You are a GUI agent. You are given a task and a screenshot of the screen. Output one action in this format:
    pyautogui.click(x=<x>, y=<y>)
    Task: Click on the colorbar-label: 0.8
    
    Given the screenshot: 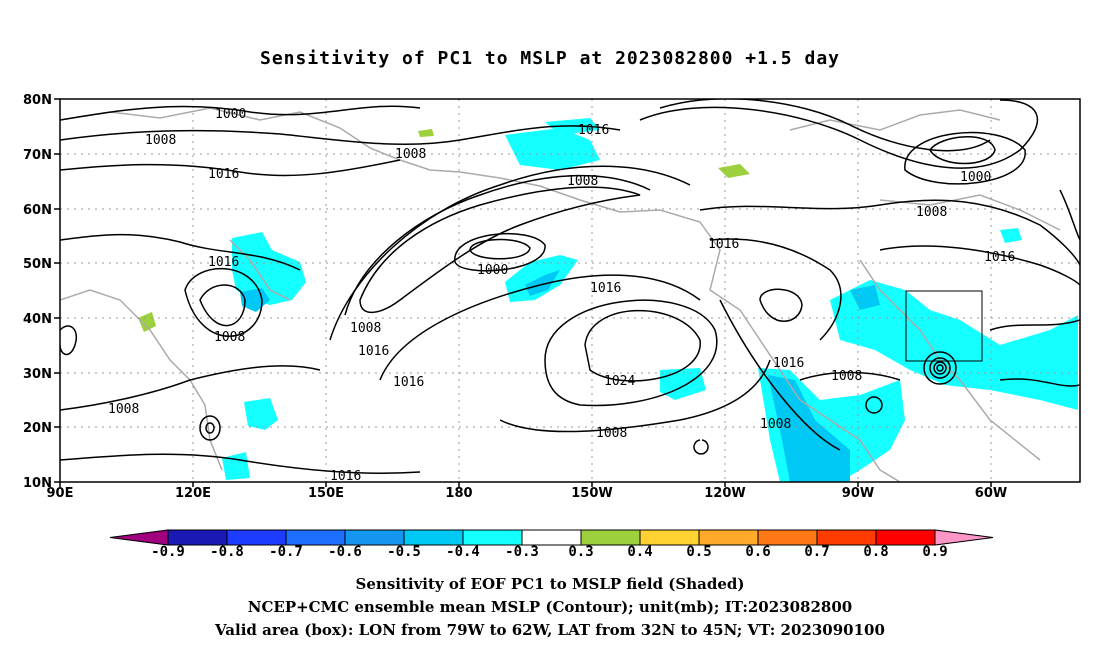 What is the action you would take?
    pyautogui.click(x=875, y=552)
    